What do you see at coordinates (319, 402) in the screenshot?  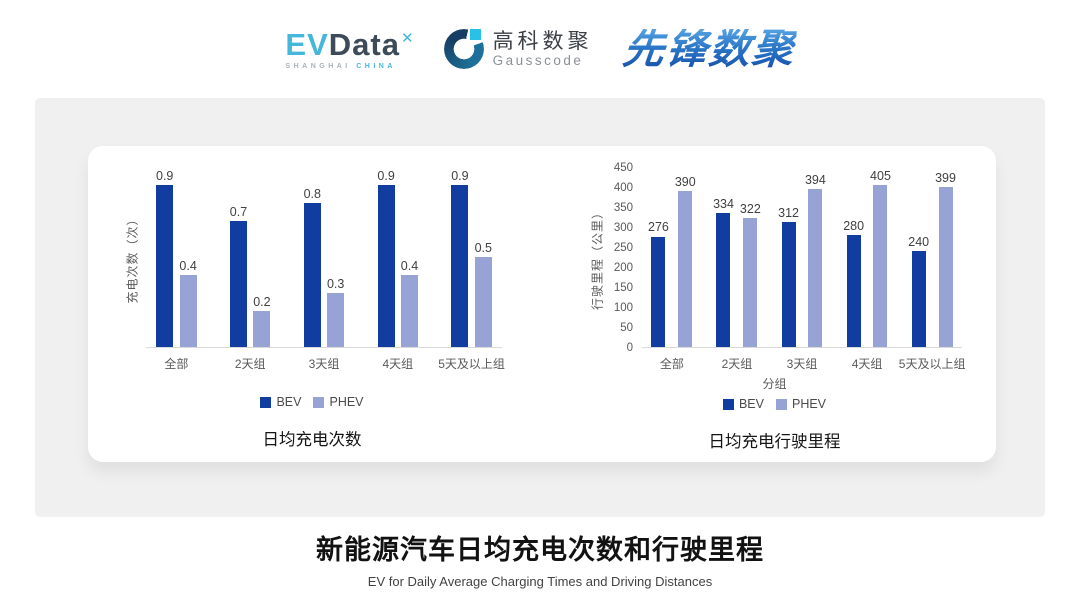 I see `phev-swatch` at bounding box center [319, 402].